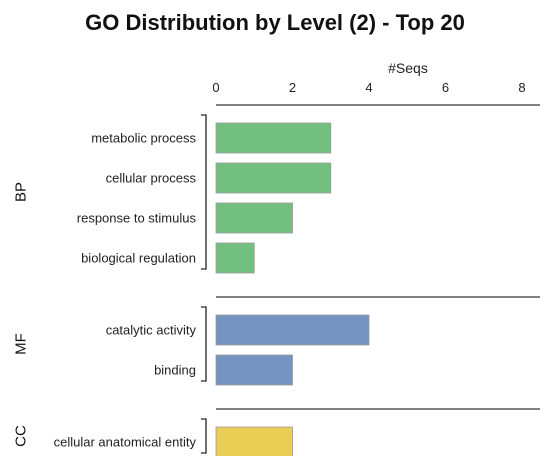 The height and width of the screenshot is (456, 550). Describe the element at coordinates (292, 330) in the screenshot. I see `bar-catalytic-activity` at that location.